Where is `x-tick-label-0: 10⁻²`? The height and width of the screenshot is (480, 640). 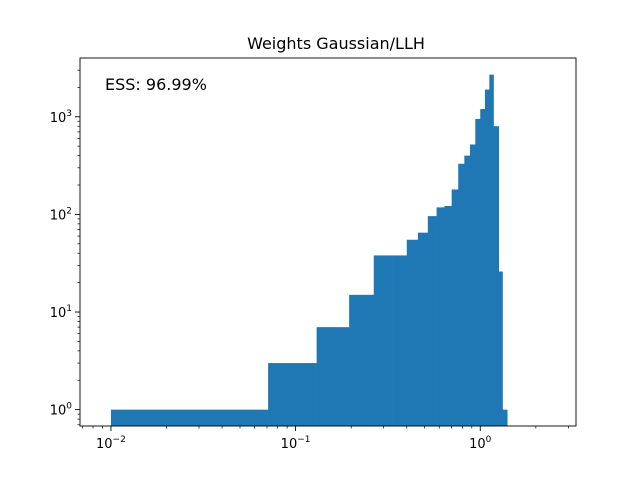
x-tick-label-0: 10⁻² is located at coordinates (111, 443).